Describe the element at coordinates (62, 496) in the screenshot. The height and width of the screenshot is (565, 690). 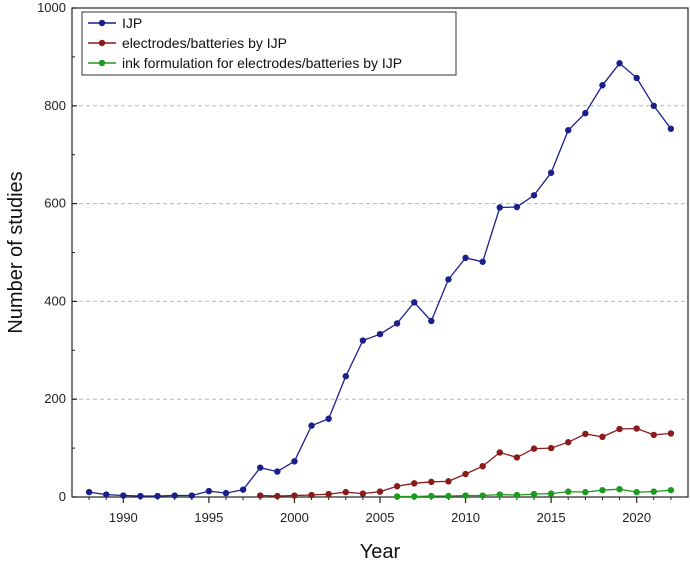
I see `y-tick-label: 0` at that location.